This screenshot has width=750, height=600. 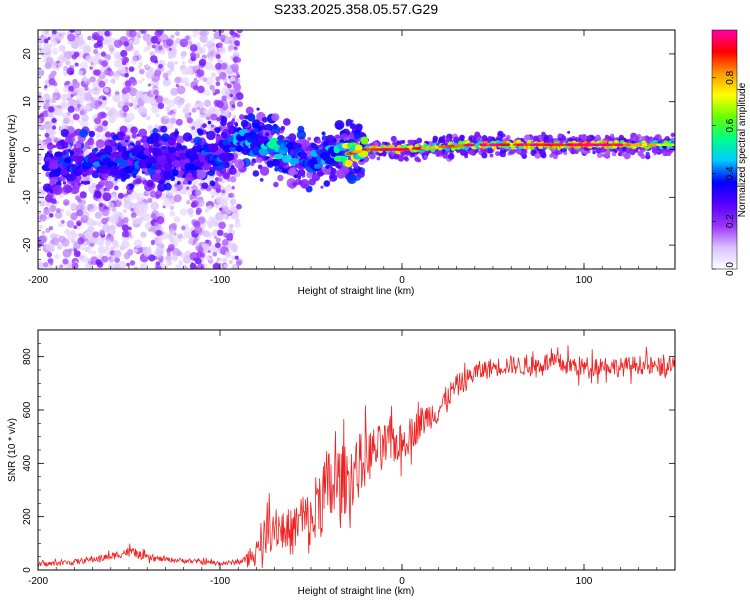 What do you see at coordinates (356, 591) in the screenshot?
I see `snr-x-axis-label: Height of straight line (km)` at bounding box center [356, 591].